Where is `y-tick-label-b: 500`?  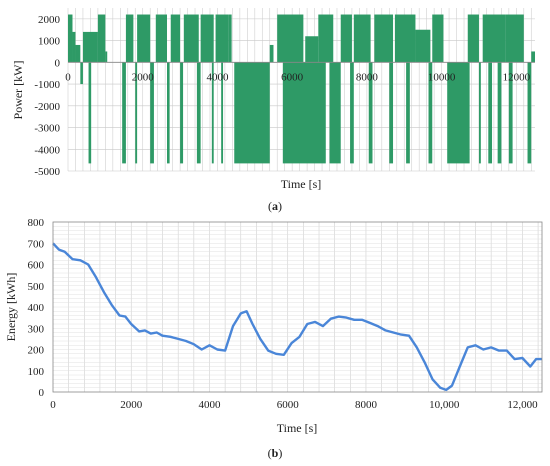
y-tick-label-b: 500 is located at coordinates (36, 287).